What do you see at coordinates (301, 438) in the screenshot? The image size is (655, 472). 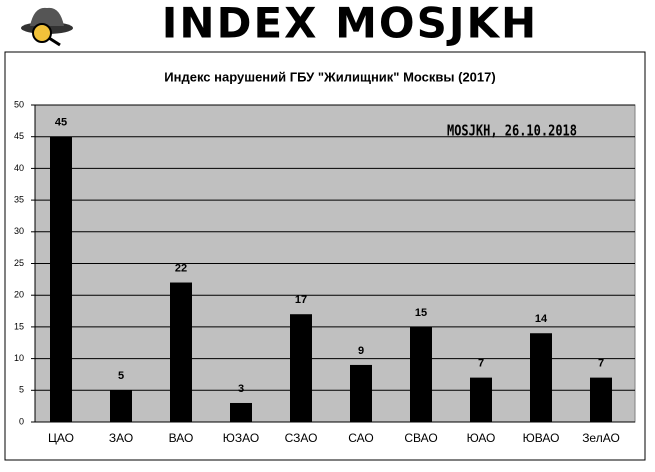 I see `x-tick-label: СЗАО` at bounding box center [301, 438].